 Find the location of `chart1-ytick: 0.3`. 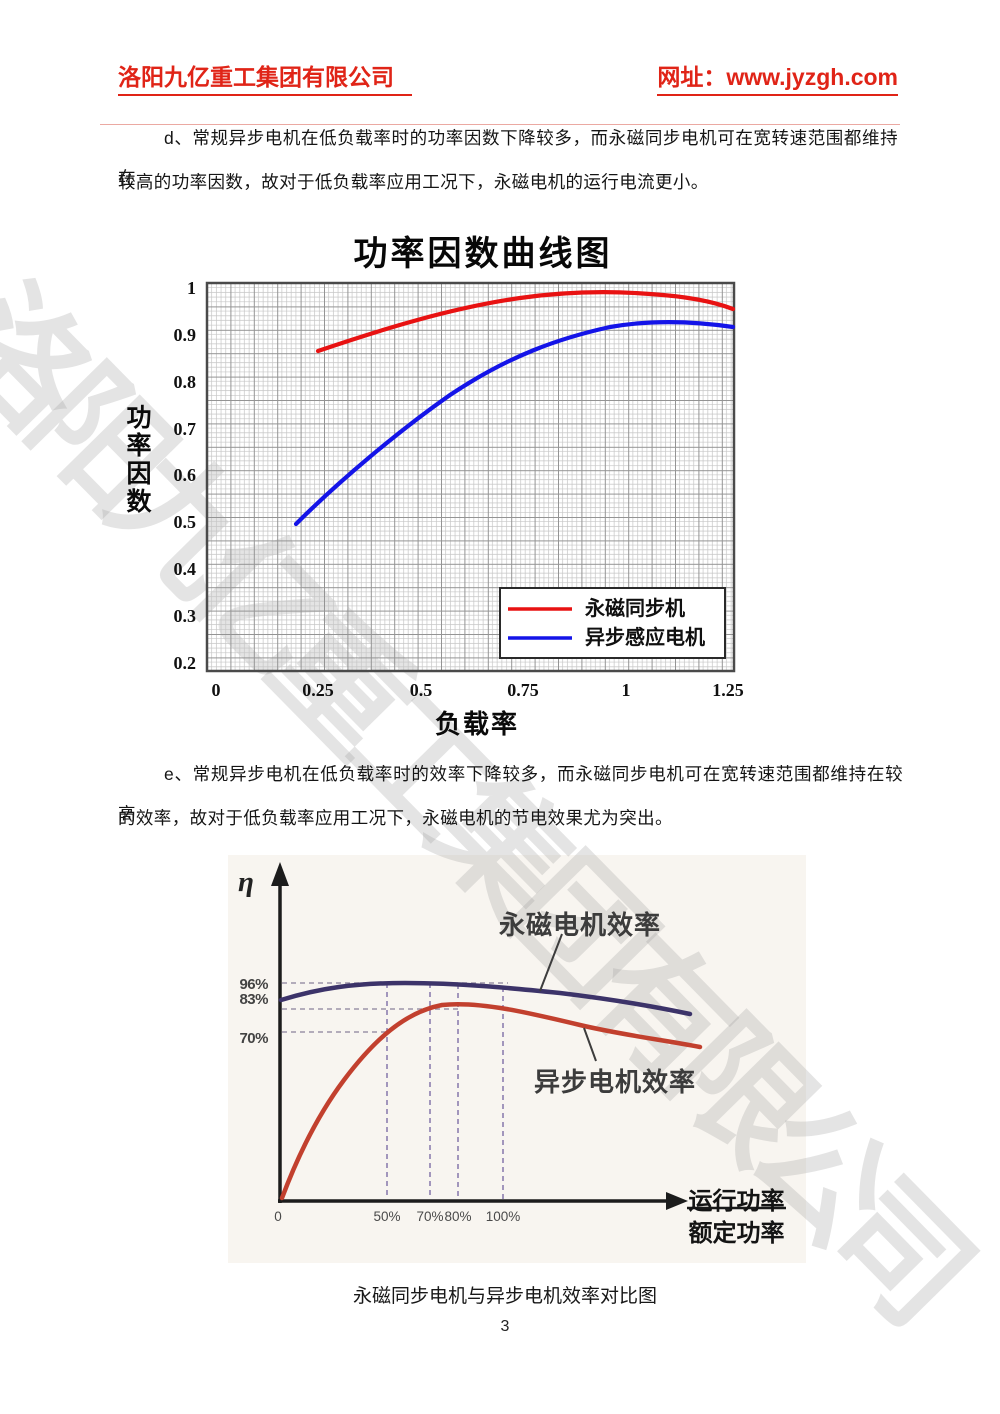

chart1-ytick: 0.3 is located at coordinates (185, 616).